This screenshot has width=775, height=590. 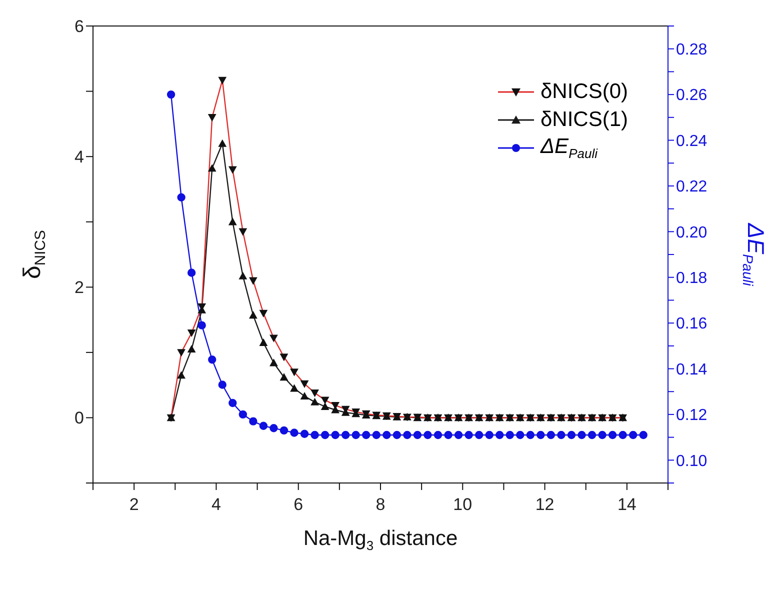 What do you see at coordinates (381, 504) in the screenshot?
I see `x-tick-label: 8` at bounding box center [381, 504].